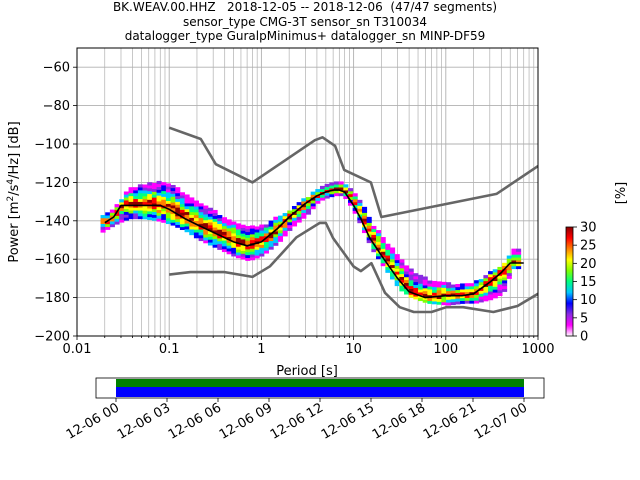 Image resolution: width=640 pixels, height=480 pixels. I want to click on y-tick-label: −60, so click(56, 68).